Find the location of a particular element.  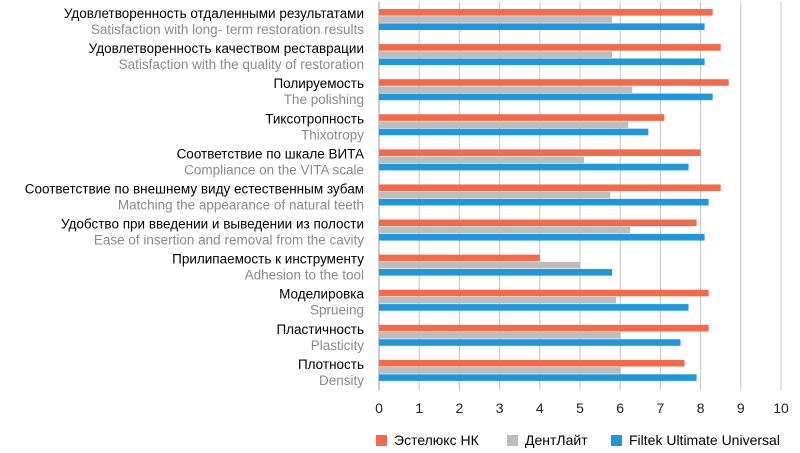

category-label-en: Sprueing is located at coordinates (337, 310).